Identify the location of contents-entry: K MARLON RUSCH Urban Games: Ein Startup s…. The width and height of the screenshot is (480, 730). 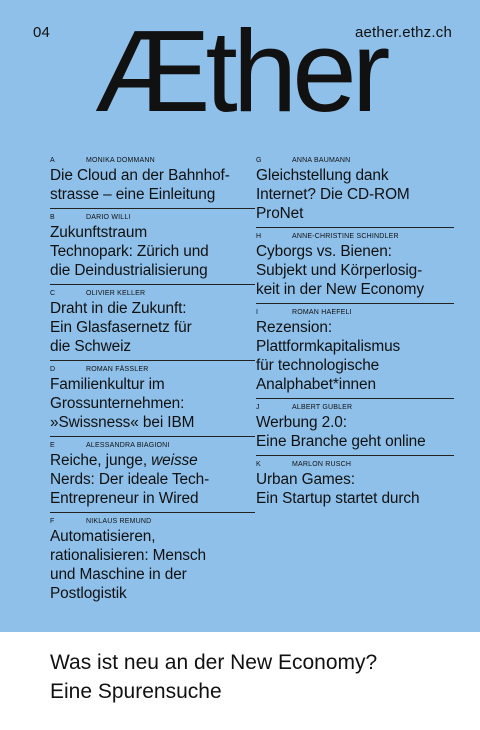
(355, 484).